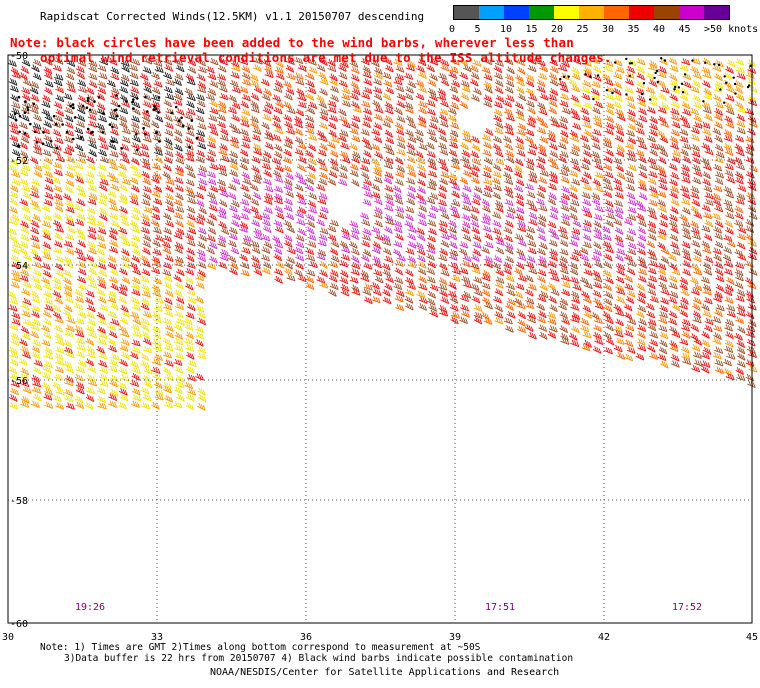  What do you see at coordinates (604, 637) in the screenshot?
I see `lon-tick-label-42: 42` at bounding box center [604, 637].